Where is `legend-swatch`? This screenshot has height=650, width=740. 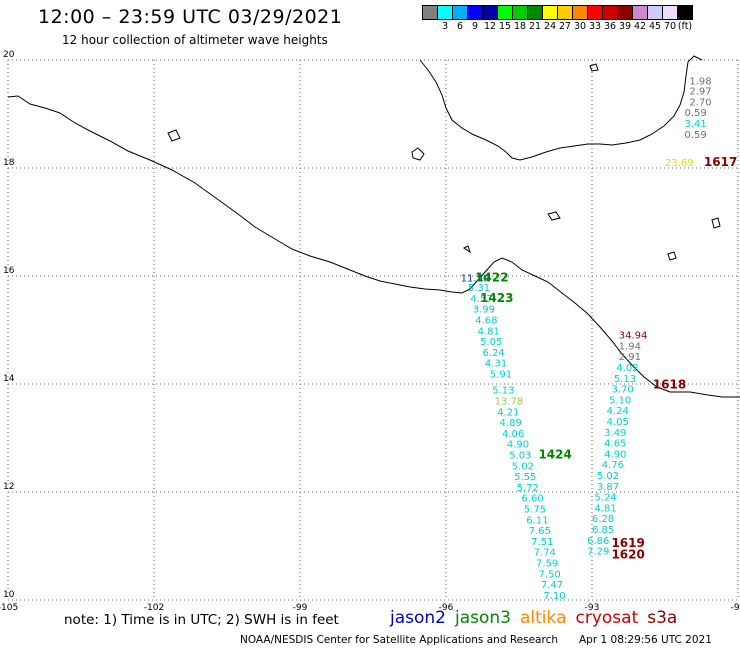 legend-swatch is located at coordinates (685, 12).